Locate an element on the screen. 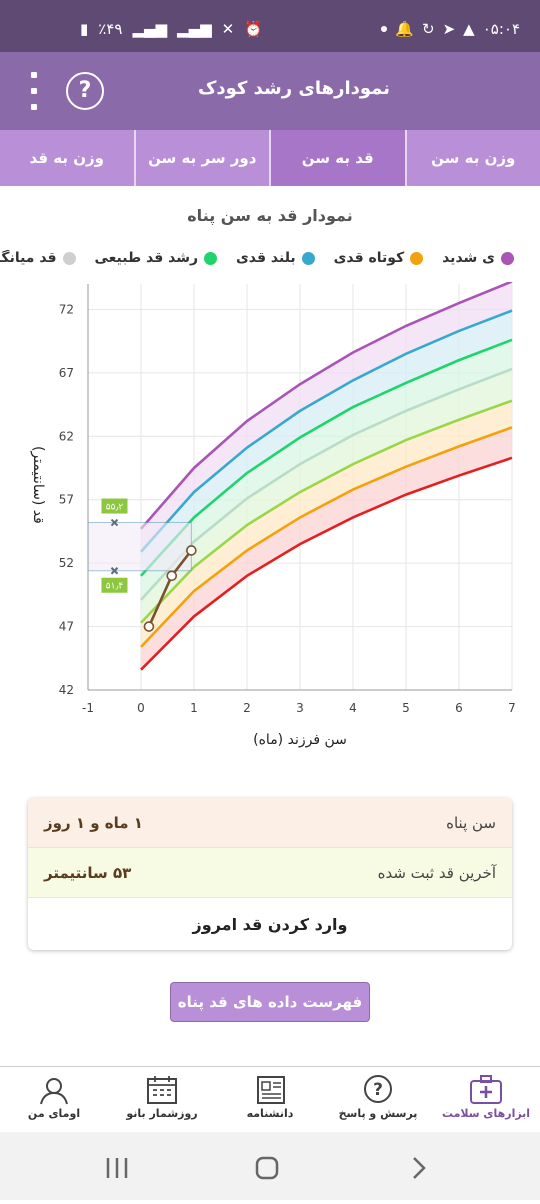 This screenshot has height=1204, width=540. nav-label: ابزارهای سلامت is located at coordinates (486, 1113).